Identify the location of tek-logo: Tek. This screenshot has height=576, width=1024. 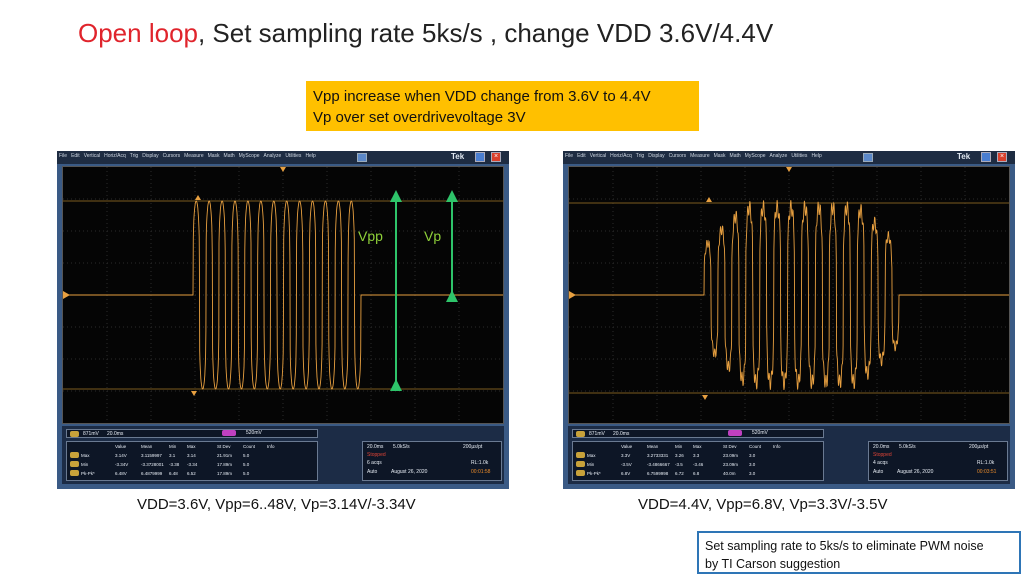
(458, 156).